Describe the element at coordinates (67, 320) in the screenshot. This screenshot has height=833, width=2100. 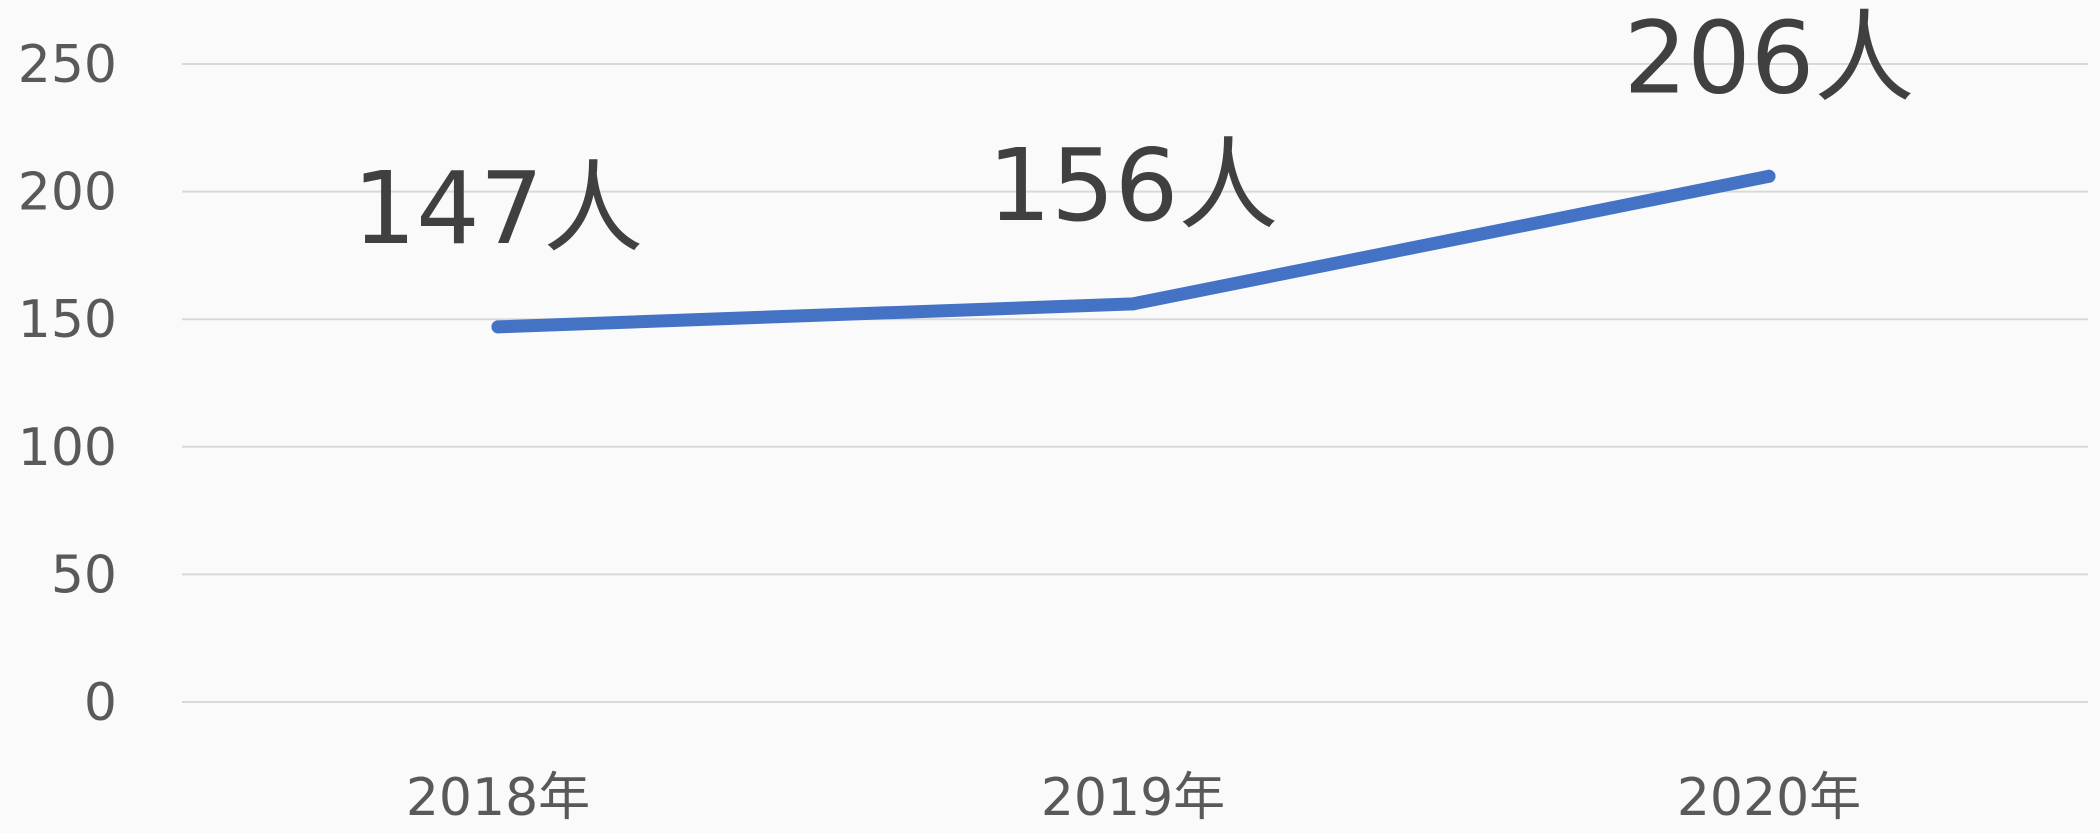
I see `y-tick-label: 150` at that location.